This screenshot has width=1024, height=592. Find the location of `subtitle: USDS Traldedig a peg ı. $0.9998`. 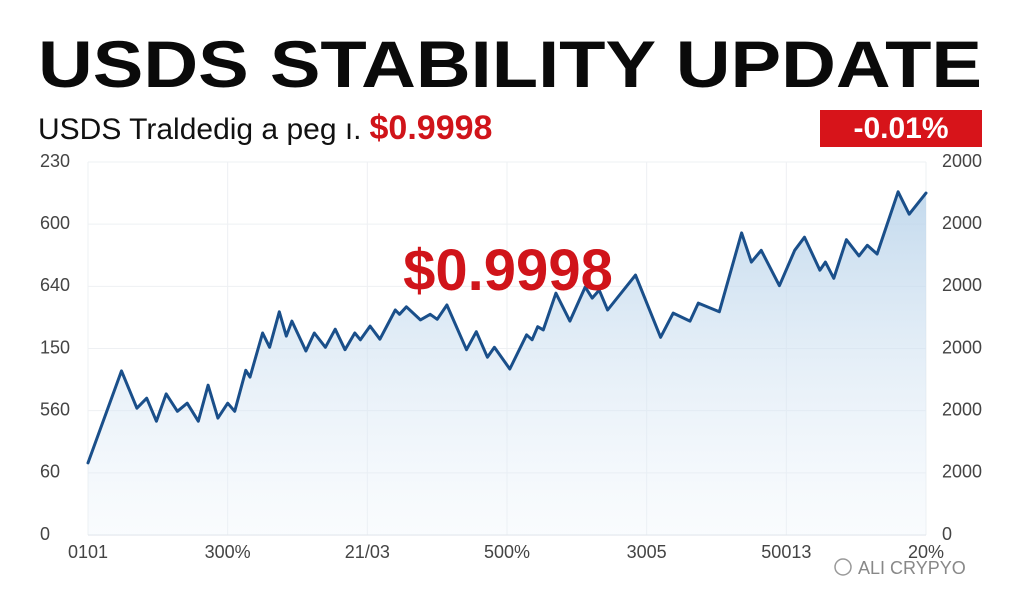

subtitle: USDS Traldedig a peg ı. $0.9998 is located at coordinates (265, 128).